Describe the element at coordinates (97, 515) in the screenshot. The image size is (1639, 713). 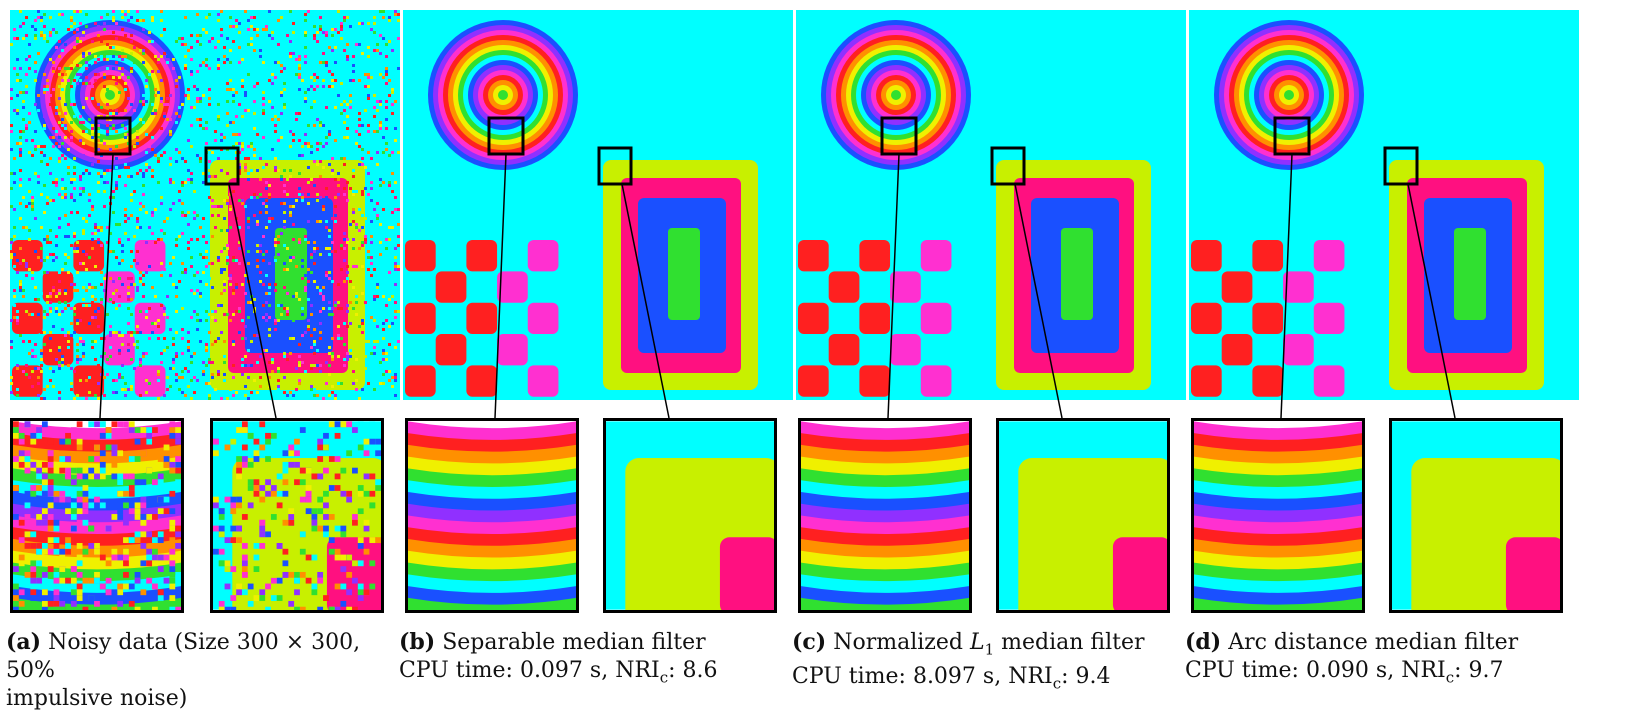
I see `inset-rings-noisy` at that location.